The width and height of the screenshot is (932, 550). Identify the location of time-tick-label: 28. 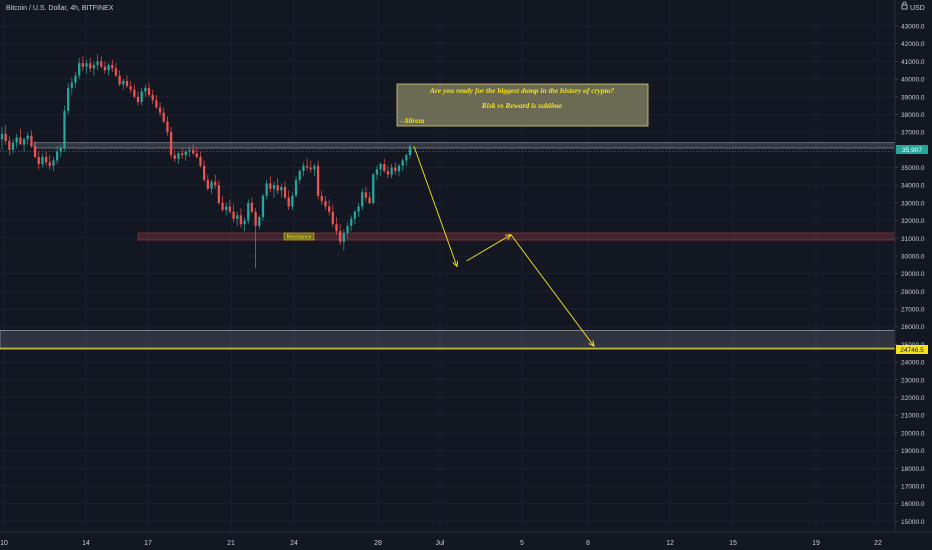
(378, 543).